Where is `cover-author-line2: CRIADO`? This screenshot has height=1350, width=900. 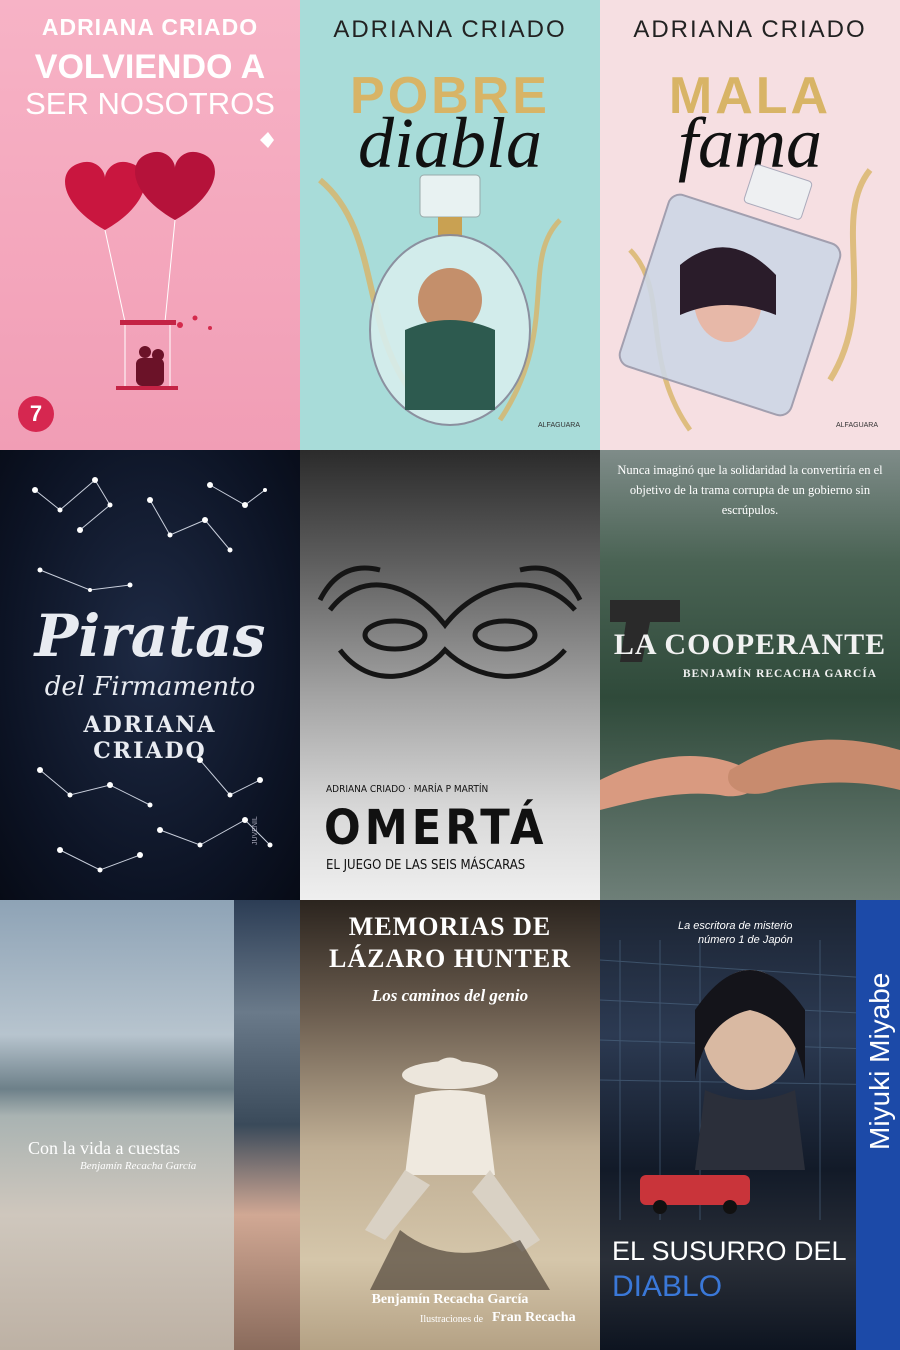 cover-author-line2: CRIADO is located at coordinates (150, 751).